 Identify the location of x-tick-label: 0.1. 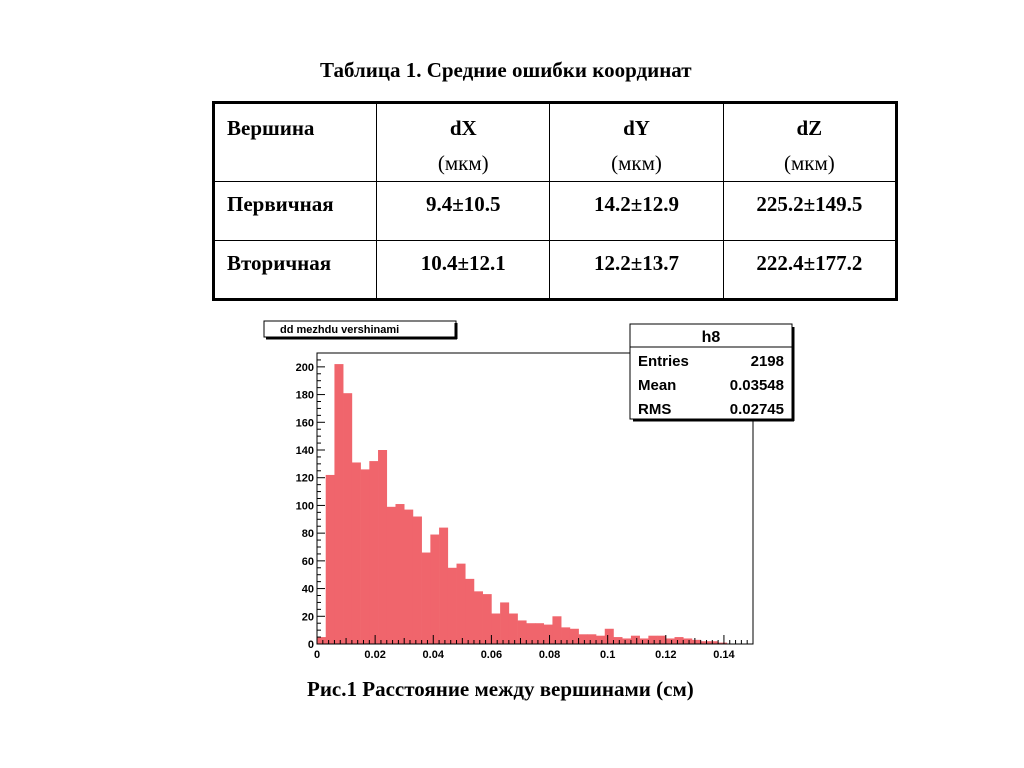
(607, 655).